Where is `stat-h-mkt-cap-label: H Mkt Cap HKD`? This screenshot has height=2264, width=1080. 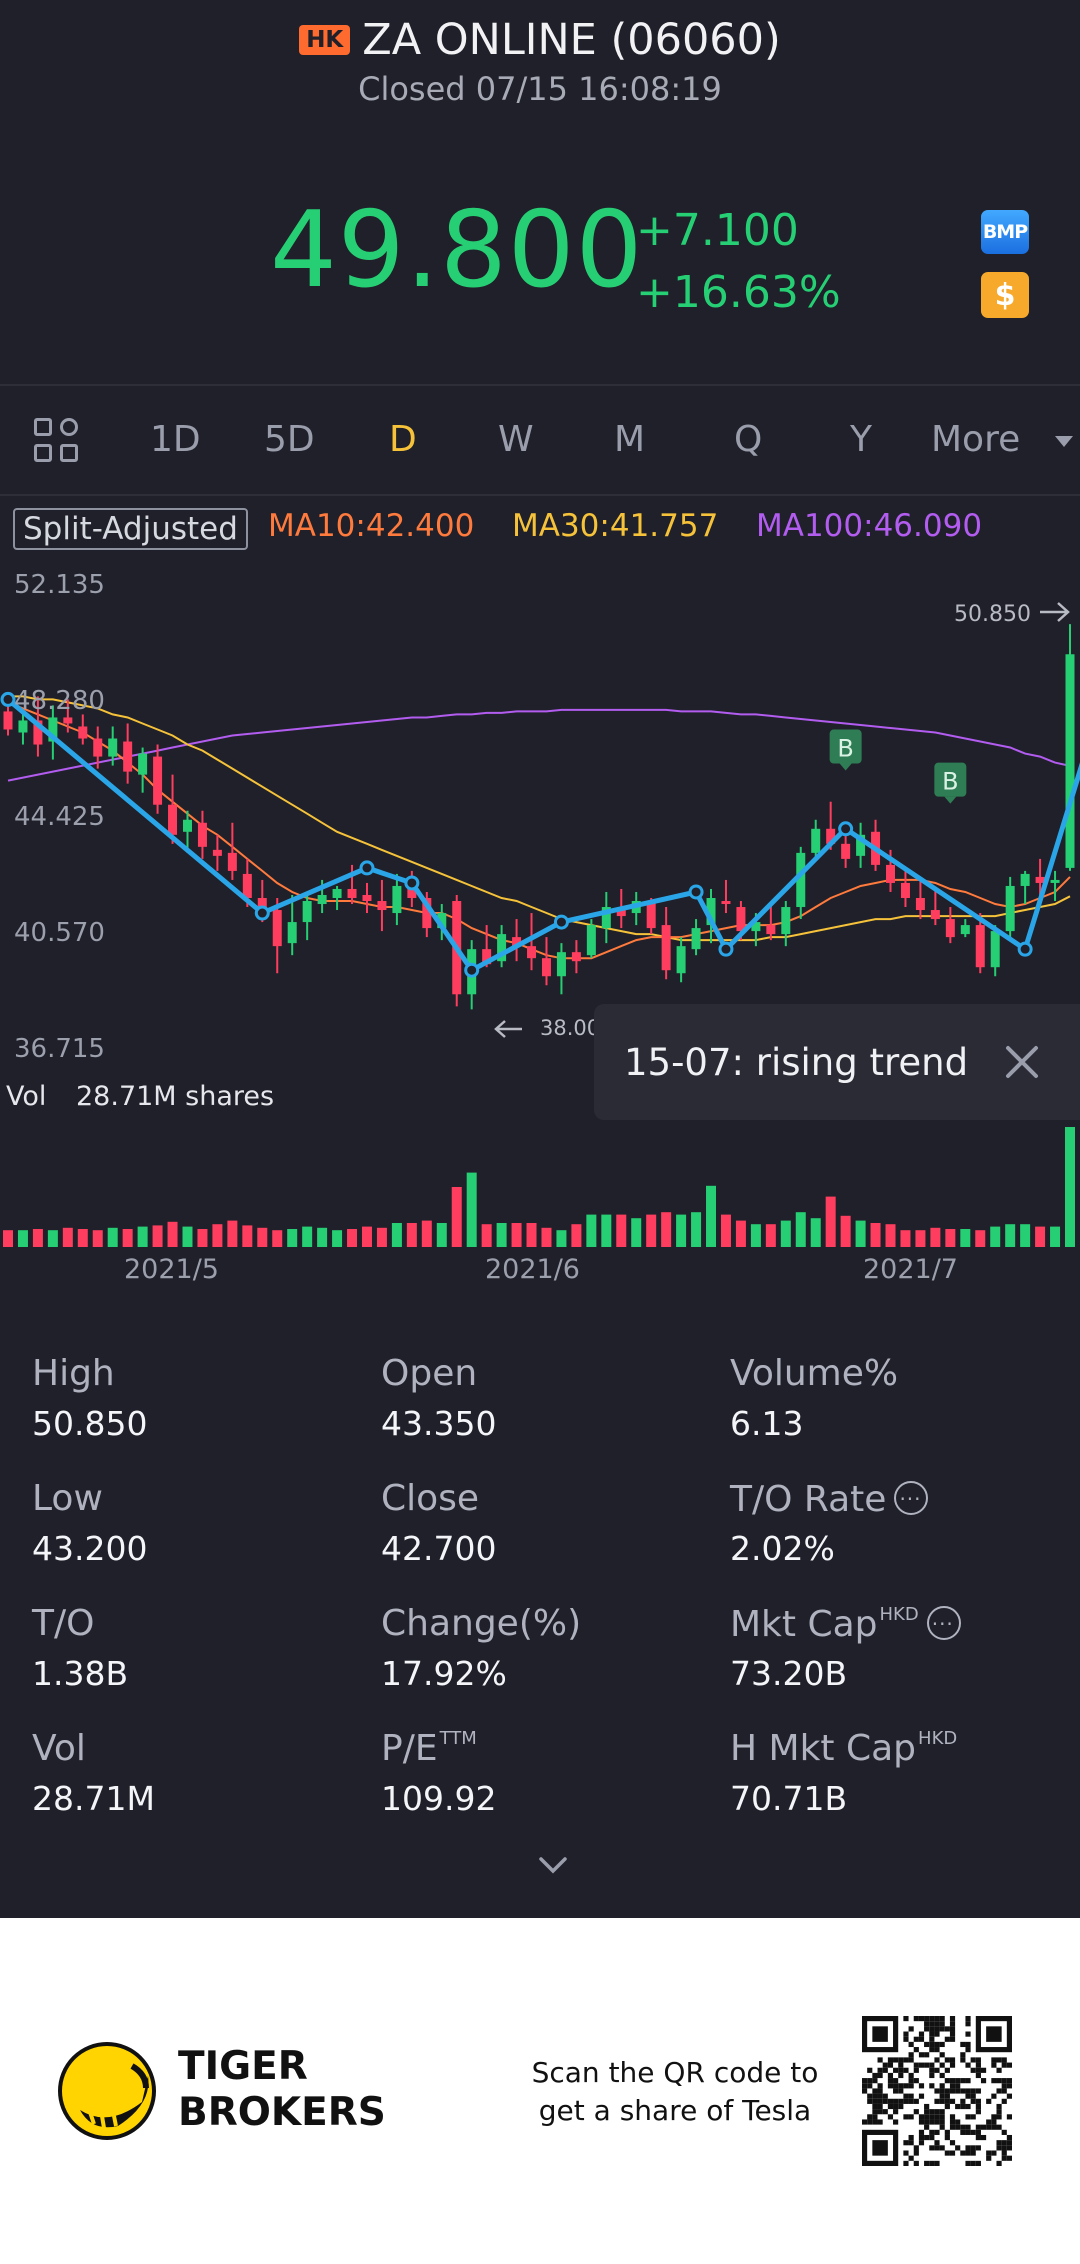
stat-h-mkt-cap-label: H Mkt Cap HKD is located at coordinates (843, 1752).